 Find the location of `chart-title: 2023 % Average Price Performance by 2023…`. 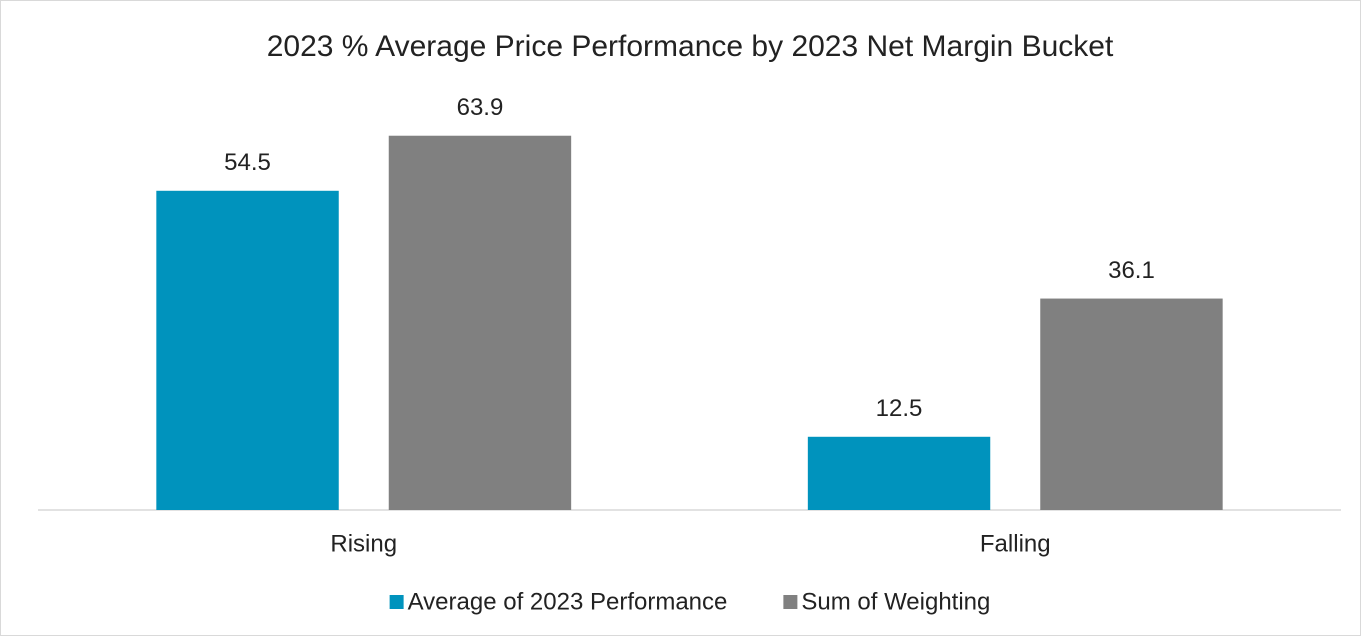

chart-title: 2023 % Average Price Performance by 2023… is located at coordinates (690, 46).